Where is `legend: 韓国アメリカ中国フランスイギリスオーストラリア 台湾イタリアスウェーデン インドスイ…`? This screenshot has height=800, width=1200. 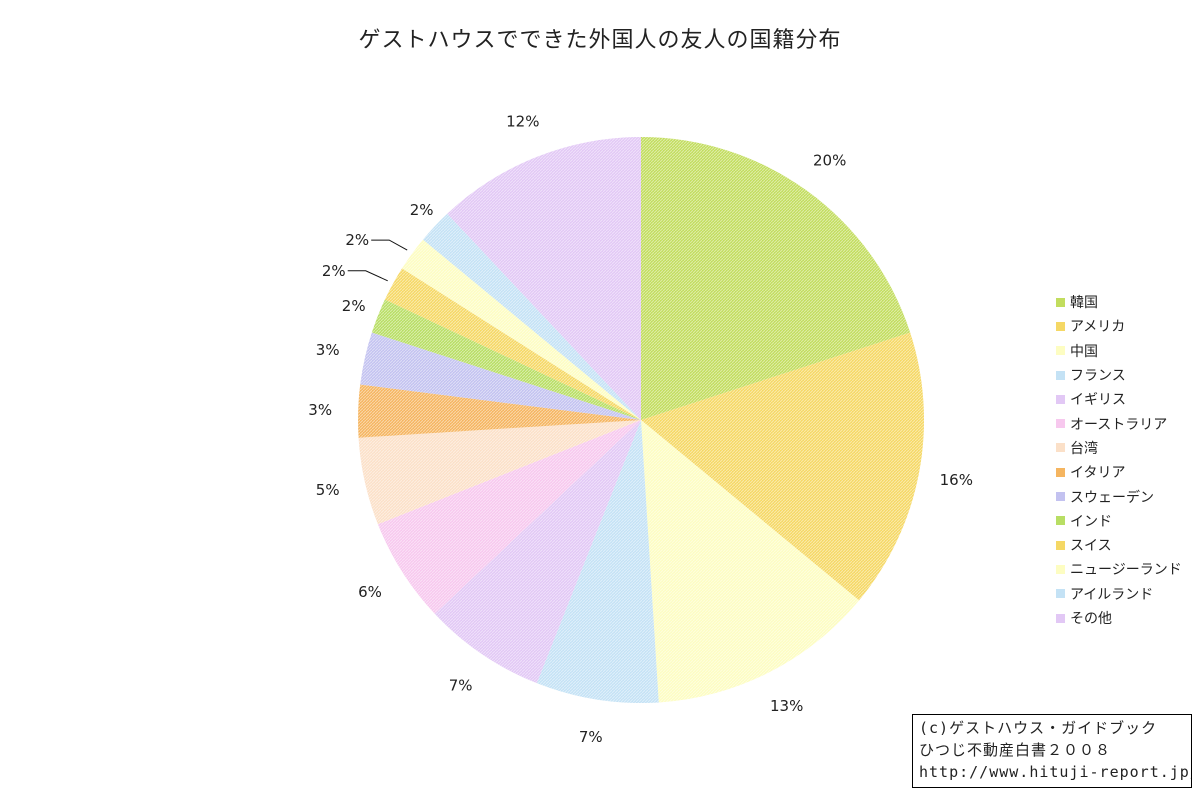 legend: 韓国アメリカ中国フランスイギリスオーストラリア 台湾イタリアスウェーデン インドスイ… is located at coordinates (1119, 460).